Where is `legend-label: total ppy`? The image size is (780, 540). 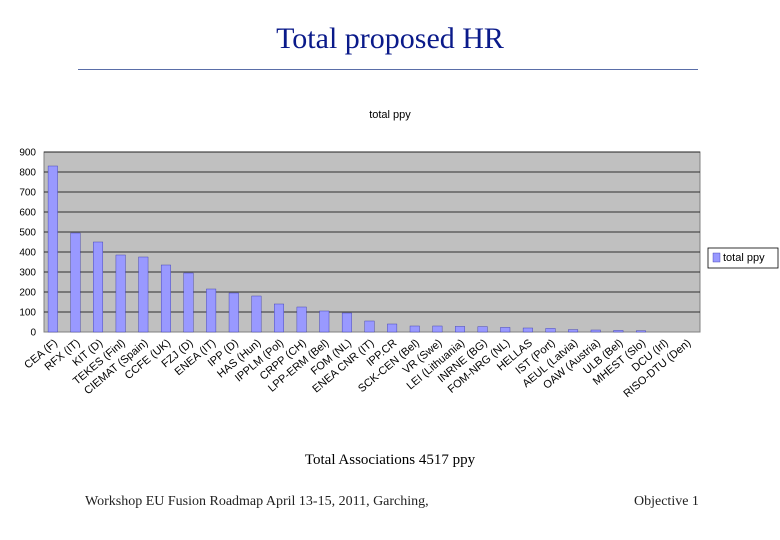 legend-label: total ppy is located at coordinates (744, 258).